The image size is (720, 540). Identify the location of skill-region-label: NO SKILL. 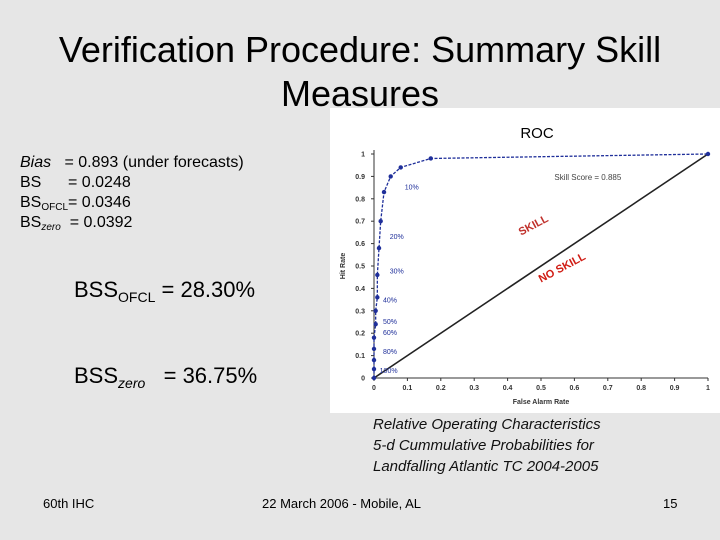
(562, 268).